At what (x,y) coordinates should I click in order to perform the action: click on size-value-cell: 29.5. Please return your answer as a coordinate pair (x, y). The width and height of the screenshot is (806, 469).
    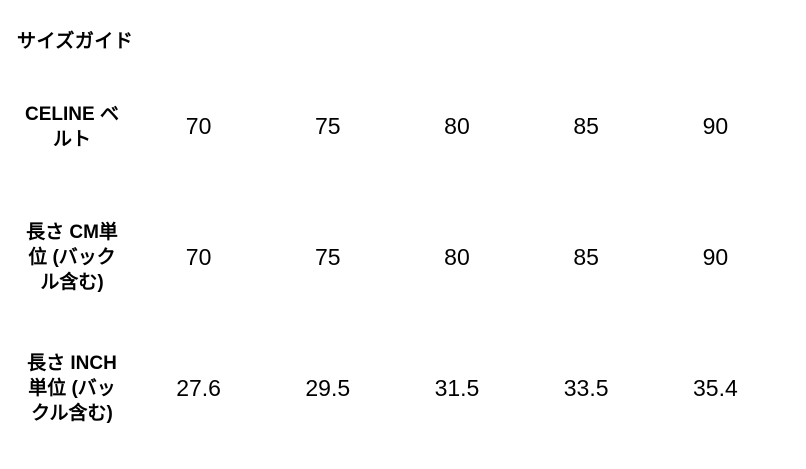
    Looking at the image, I should click on (328, 388).